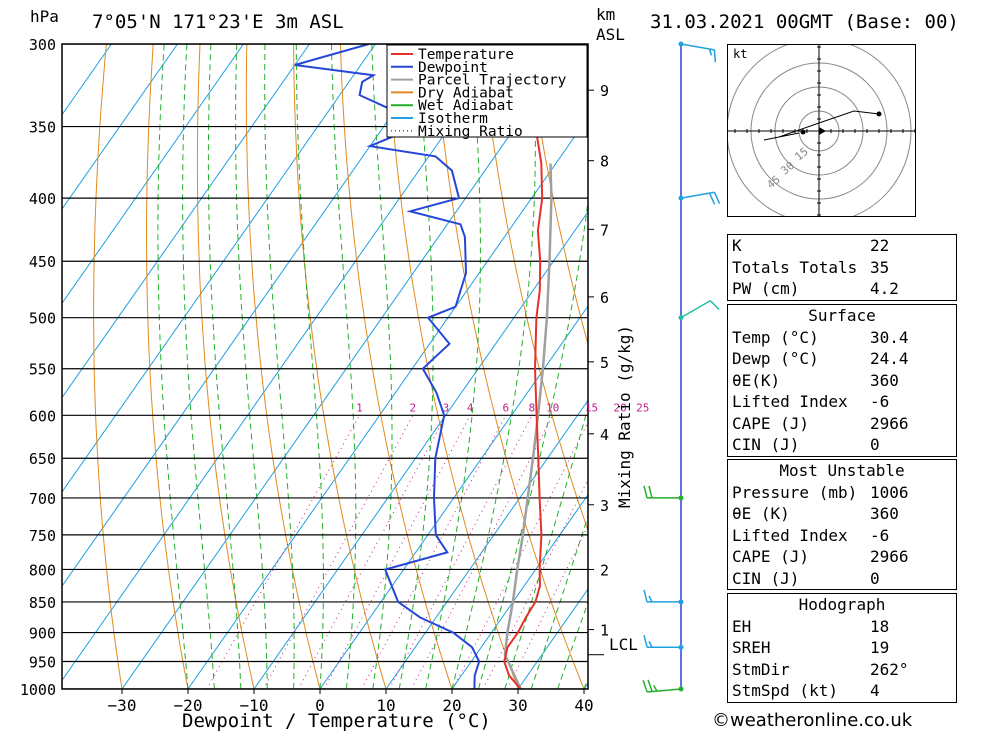 The image size is (1000, 733). Describe the element at coordinates (803, 132) in the screenshot. I see `hodograph-point` at that location.